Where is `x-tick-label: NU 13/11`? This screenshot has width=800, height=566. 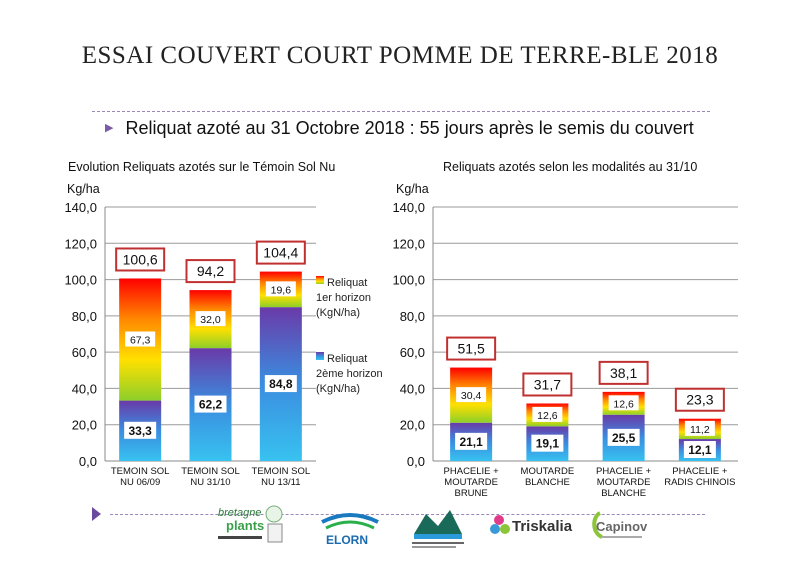 x-tick-label: NU 13/11 is located at coordinates (280, 482).